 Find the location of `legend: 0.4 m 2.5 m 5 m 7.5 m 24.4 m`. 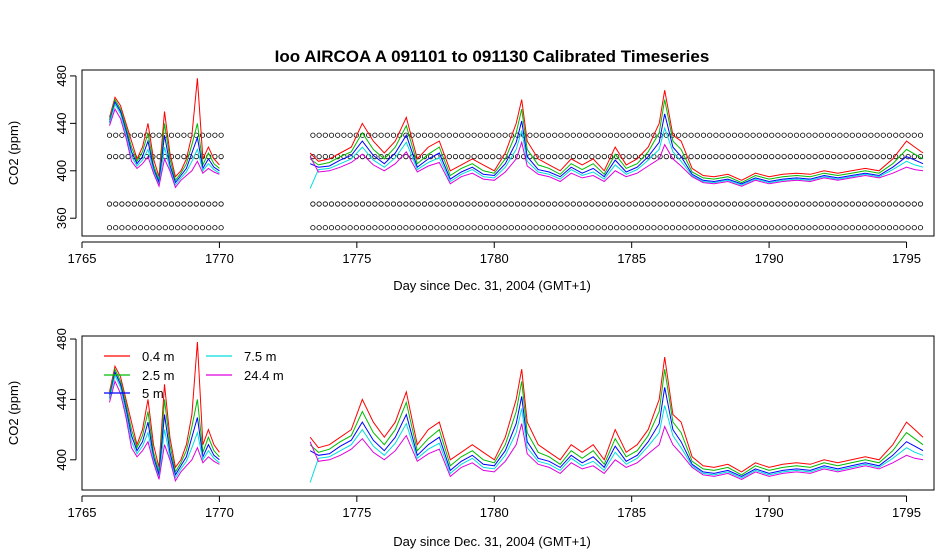

legend: 0.4 m 2.5 m 5 m 7.5 m 24.4 m is located at coordinates (194, 375).